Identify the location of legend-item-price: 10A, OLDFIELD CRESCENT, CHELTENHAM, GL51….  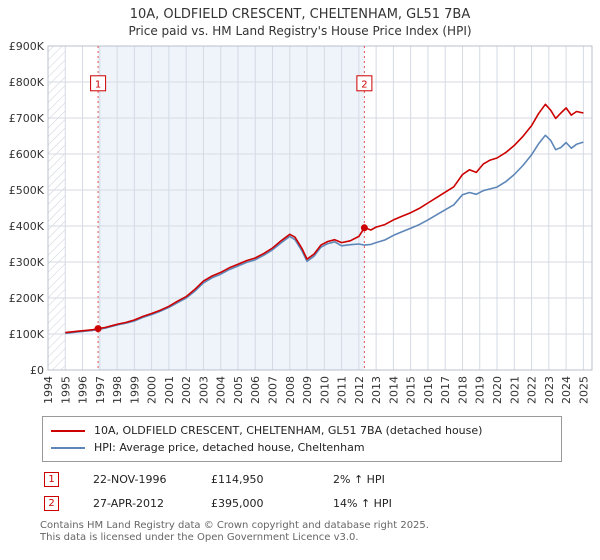
(302, 430).